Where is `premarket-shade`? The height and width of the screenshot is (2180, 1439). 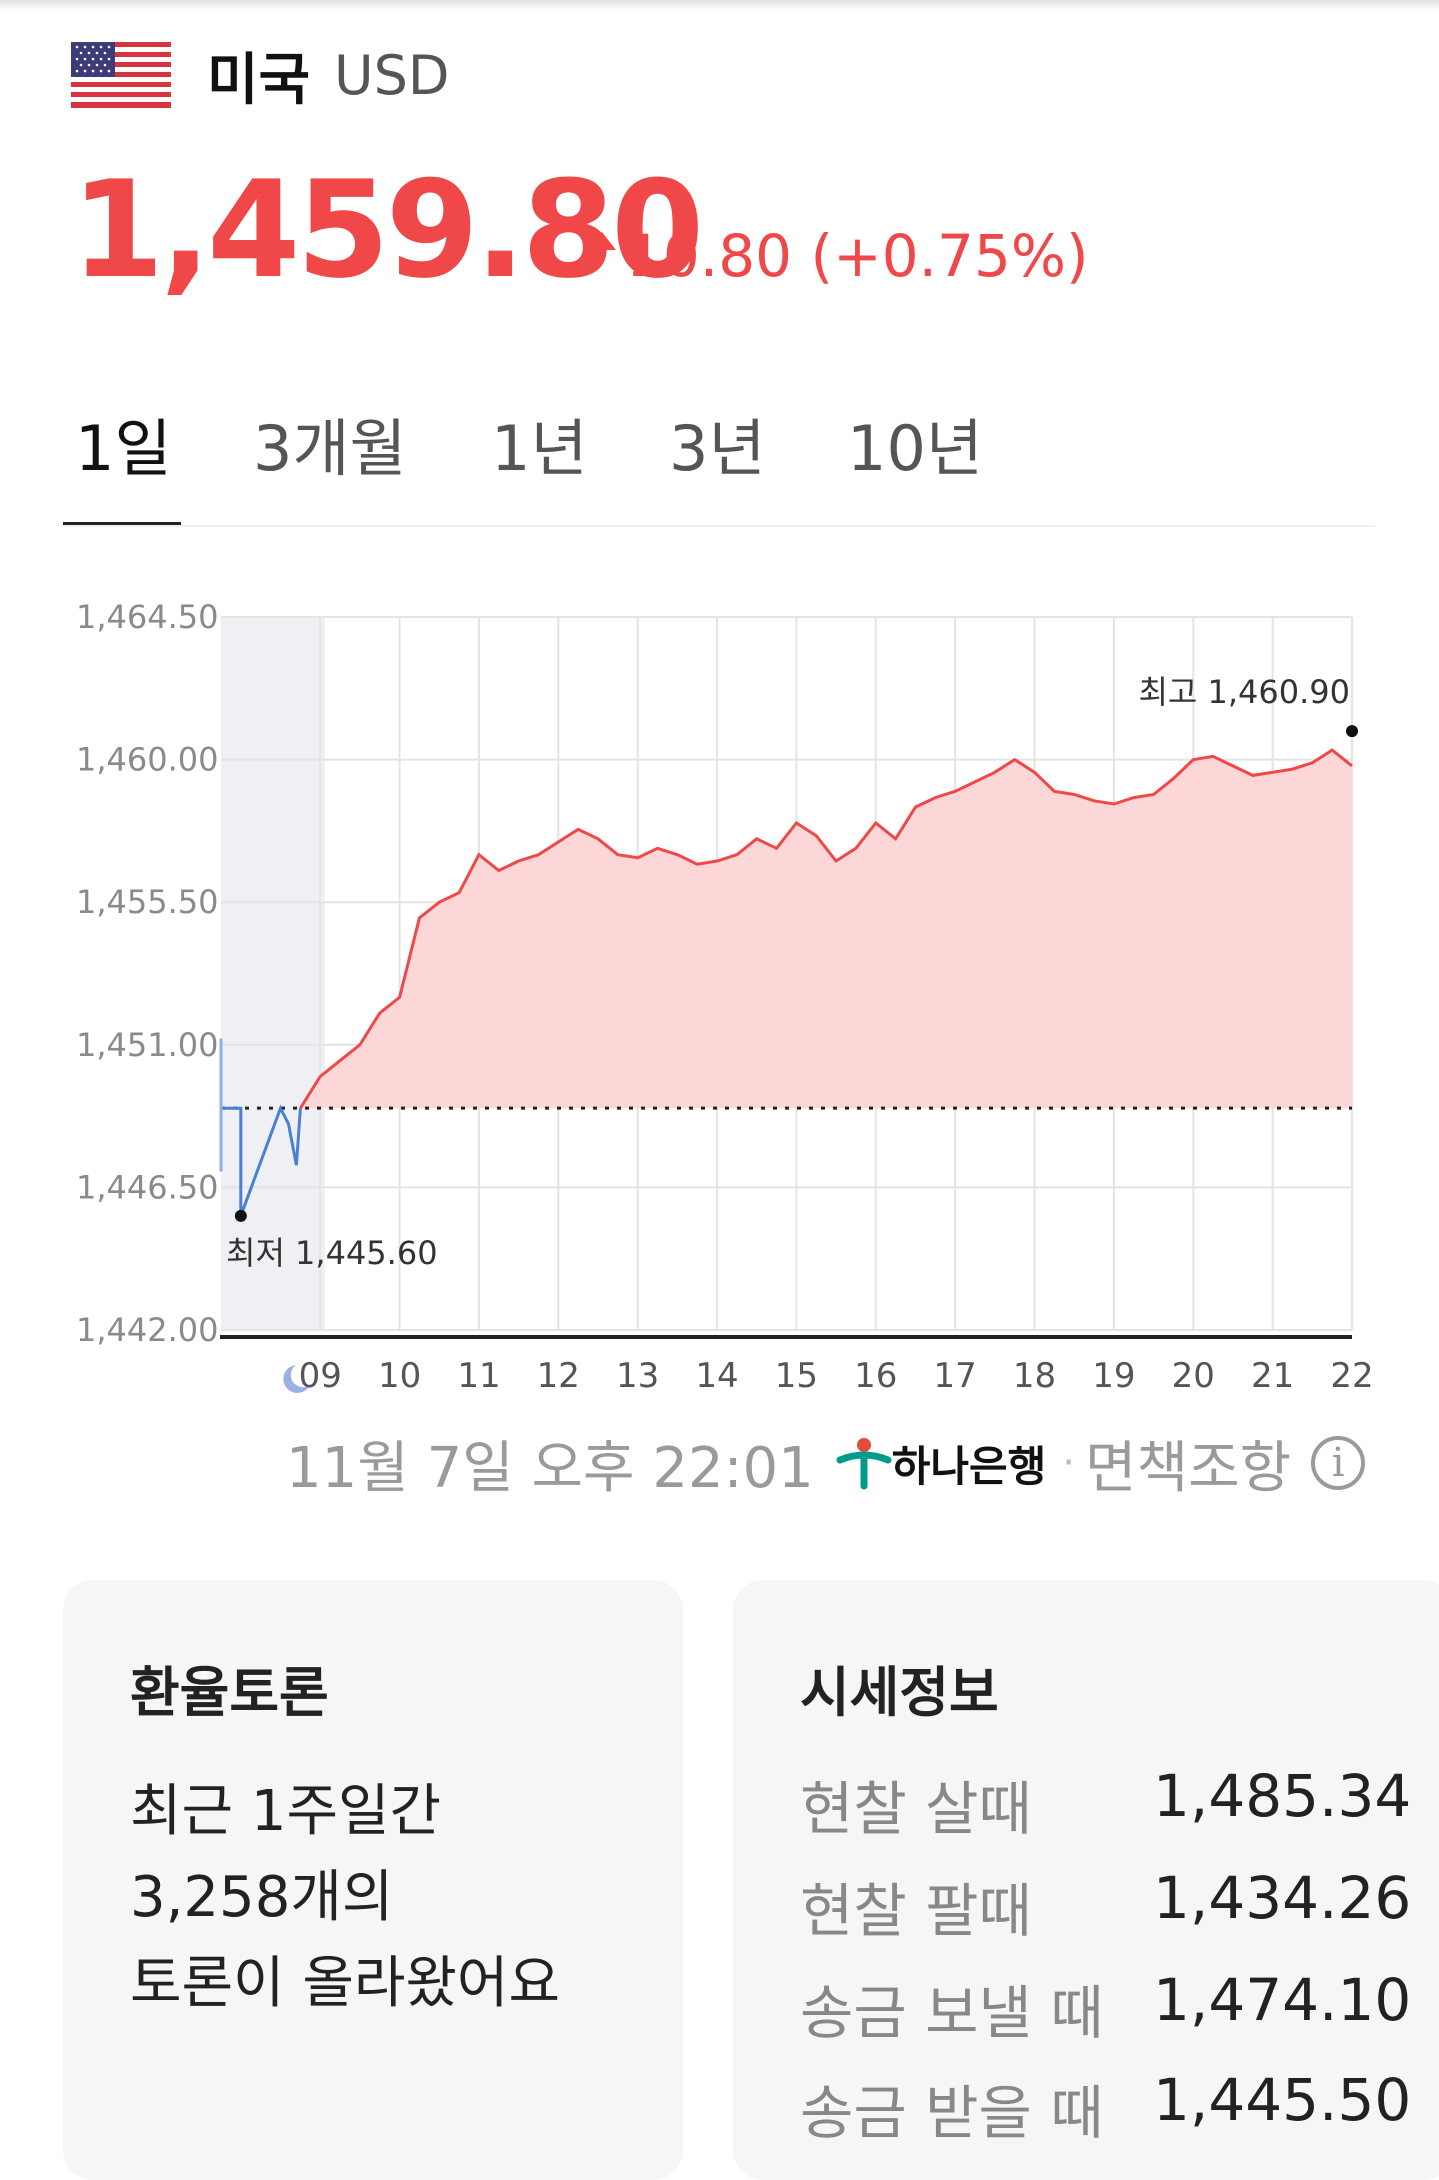 premarket-shade is located at coordinates (273, 973).